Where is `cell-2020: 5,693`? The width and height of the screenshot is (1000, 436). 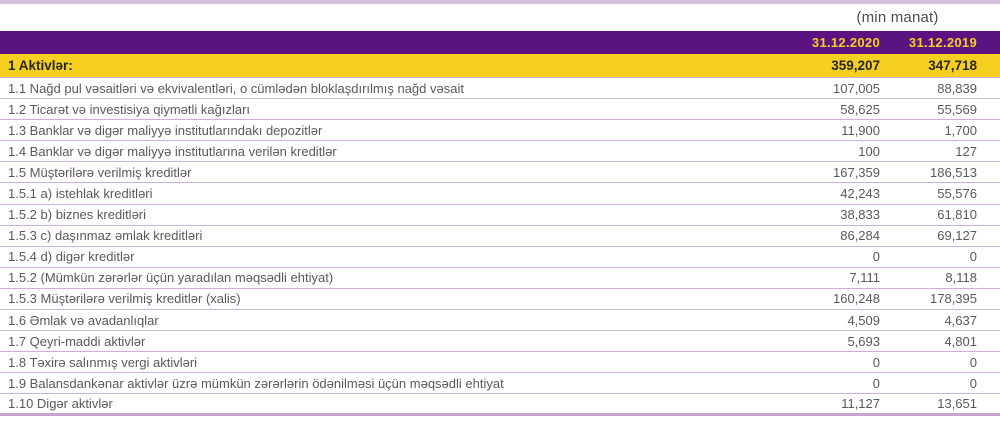
cell-2020: 5,693 is located at coordinates (863, 341).